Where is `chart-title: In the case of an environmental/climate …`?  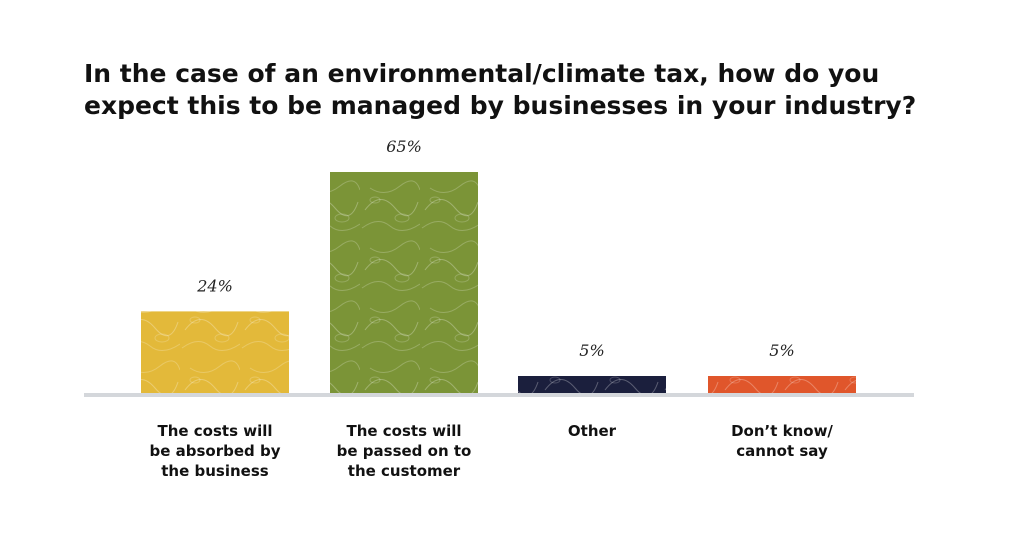 chart-title: In the case of an environmental/climate … is located at coordinates (500, 89).